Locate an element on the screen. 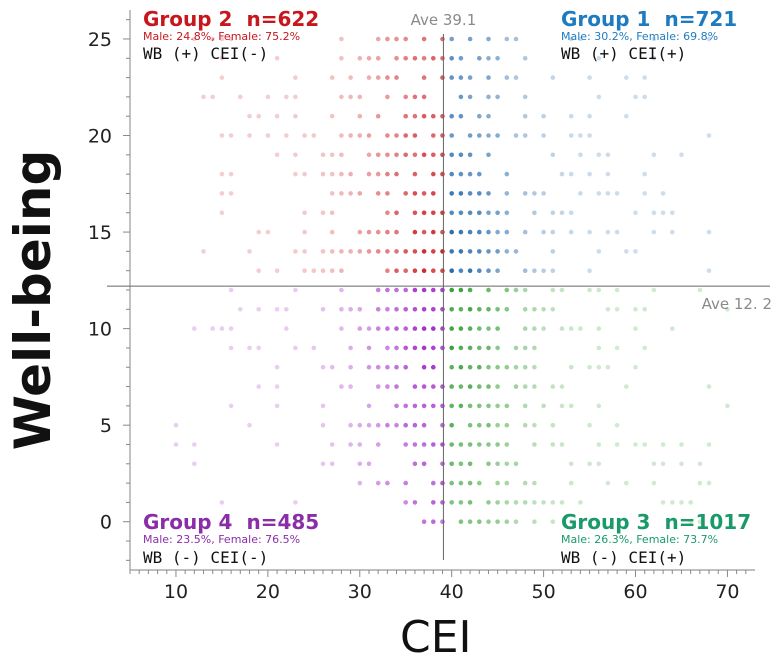 Image resolution: width=783 pixels, height=664 pixels. group-1-quadrant: WB (+) CEI(+) is located at coordinates (623, 53).